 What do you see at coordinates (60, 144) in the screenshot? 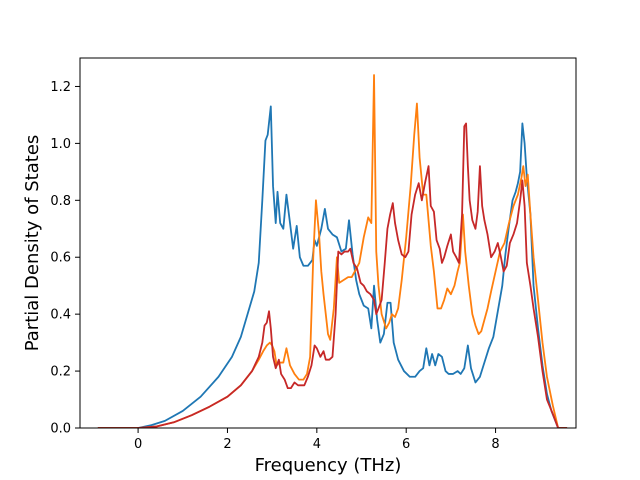
I see `y-tick-label: 1.0` at bounding box center [60, 144].